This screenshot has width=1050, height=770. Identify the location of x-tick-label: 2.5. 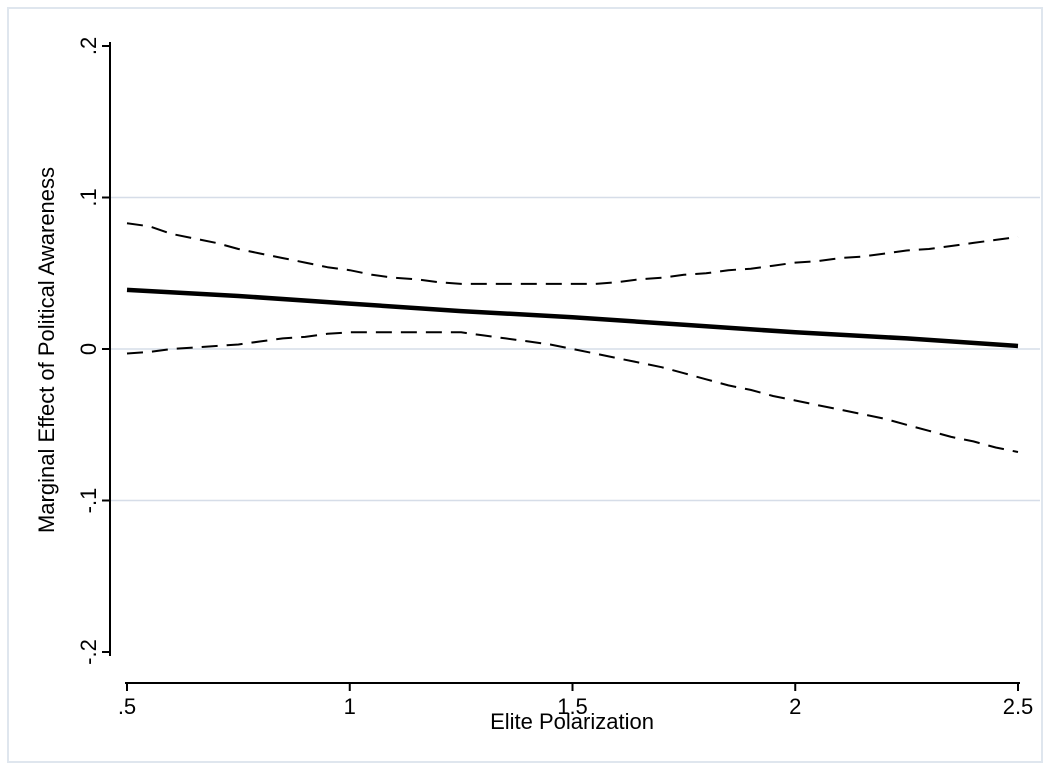
(1018, 706).